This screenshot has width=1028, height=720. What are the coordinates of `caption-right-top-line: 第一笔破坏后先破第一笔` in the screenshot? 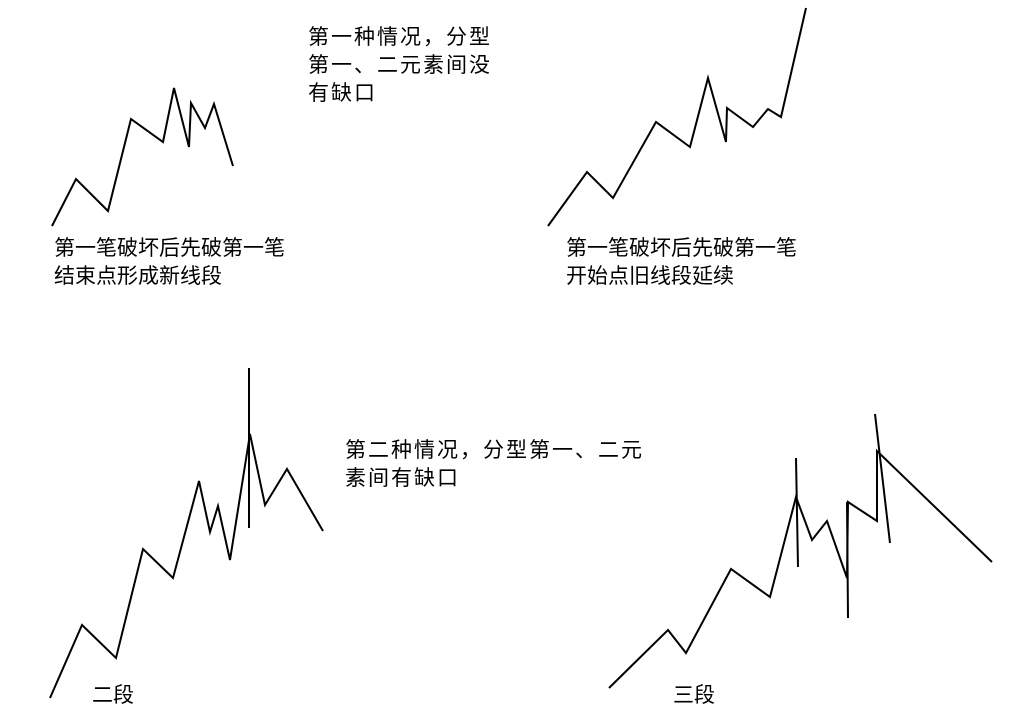 It's located at (681, 248).